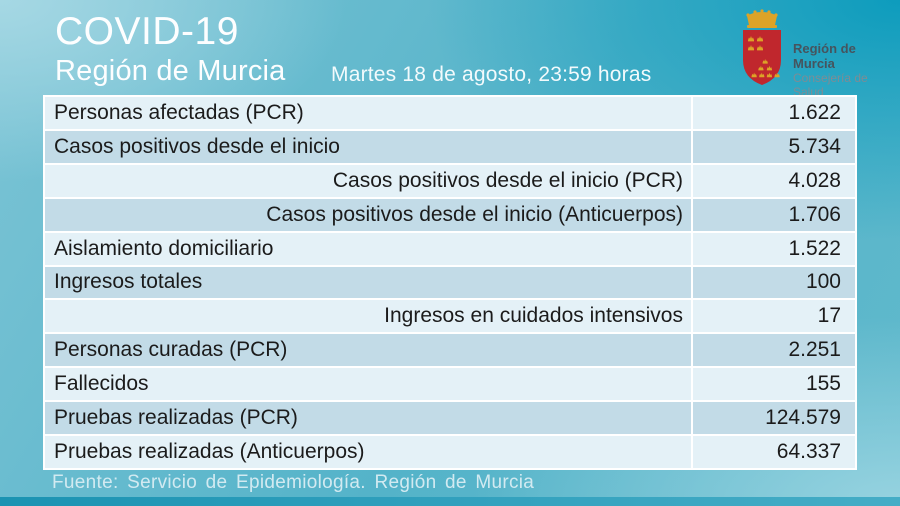 Image resolution: width=900 pixels, height=506 pixels. I want to click on row-label: Personas curadas (PCR), so click(368, 350).